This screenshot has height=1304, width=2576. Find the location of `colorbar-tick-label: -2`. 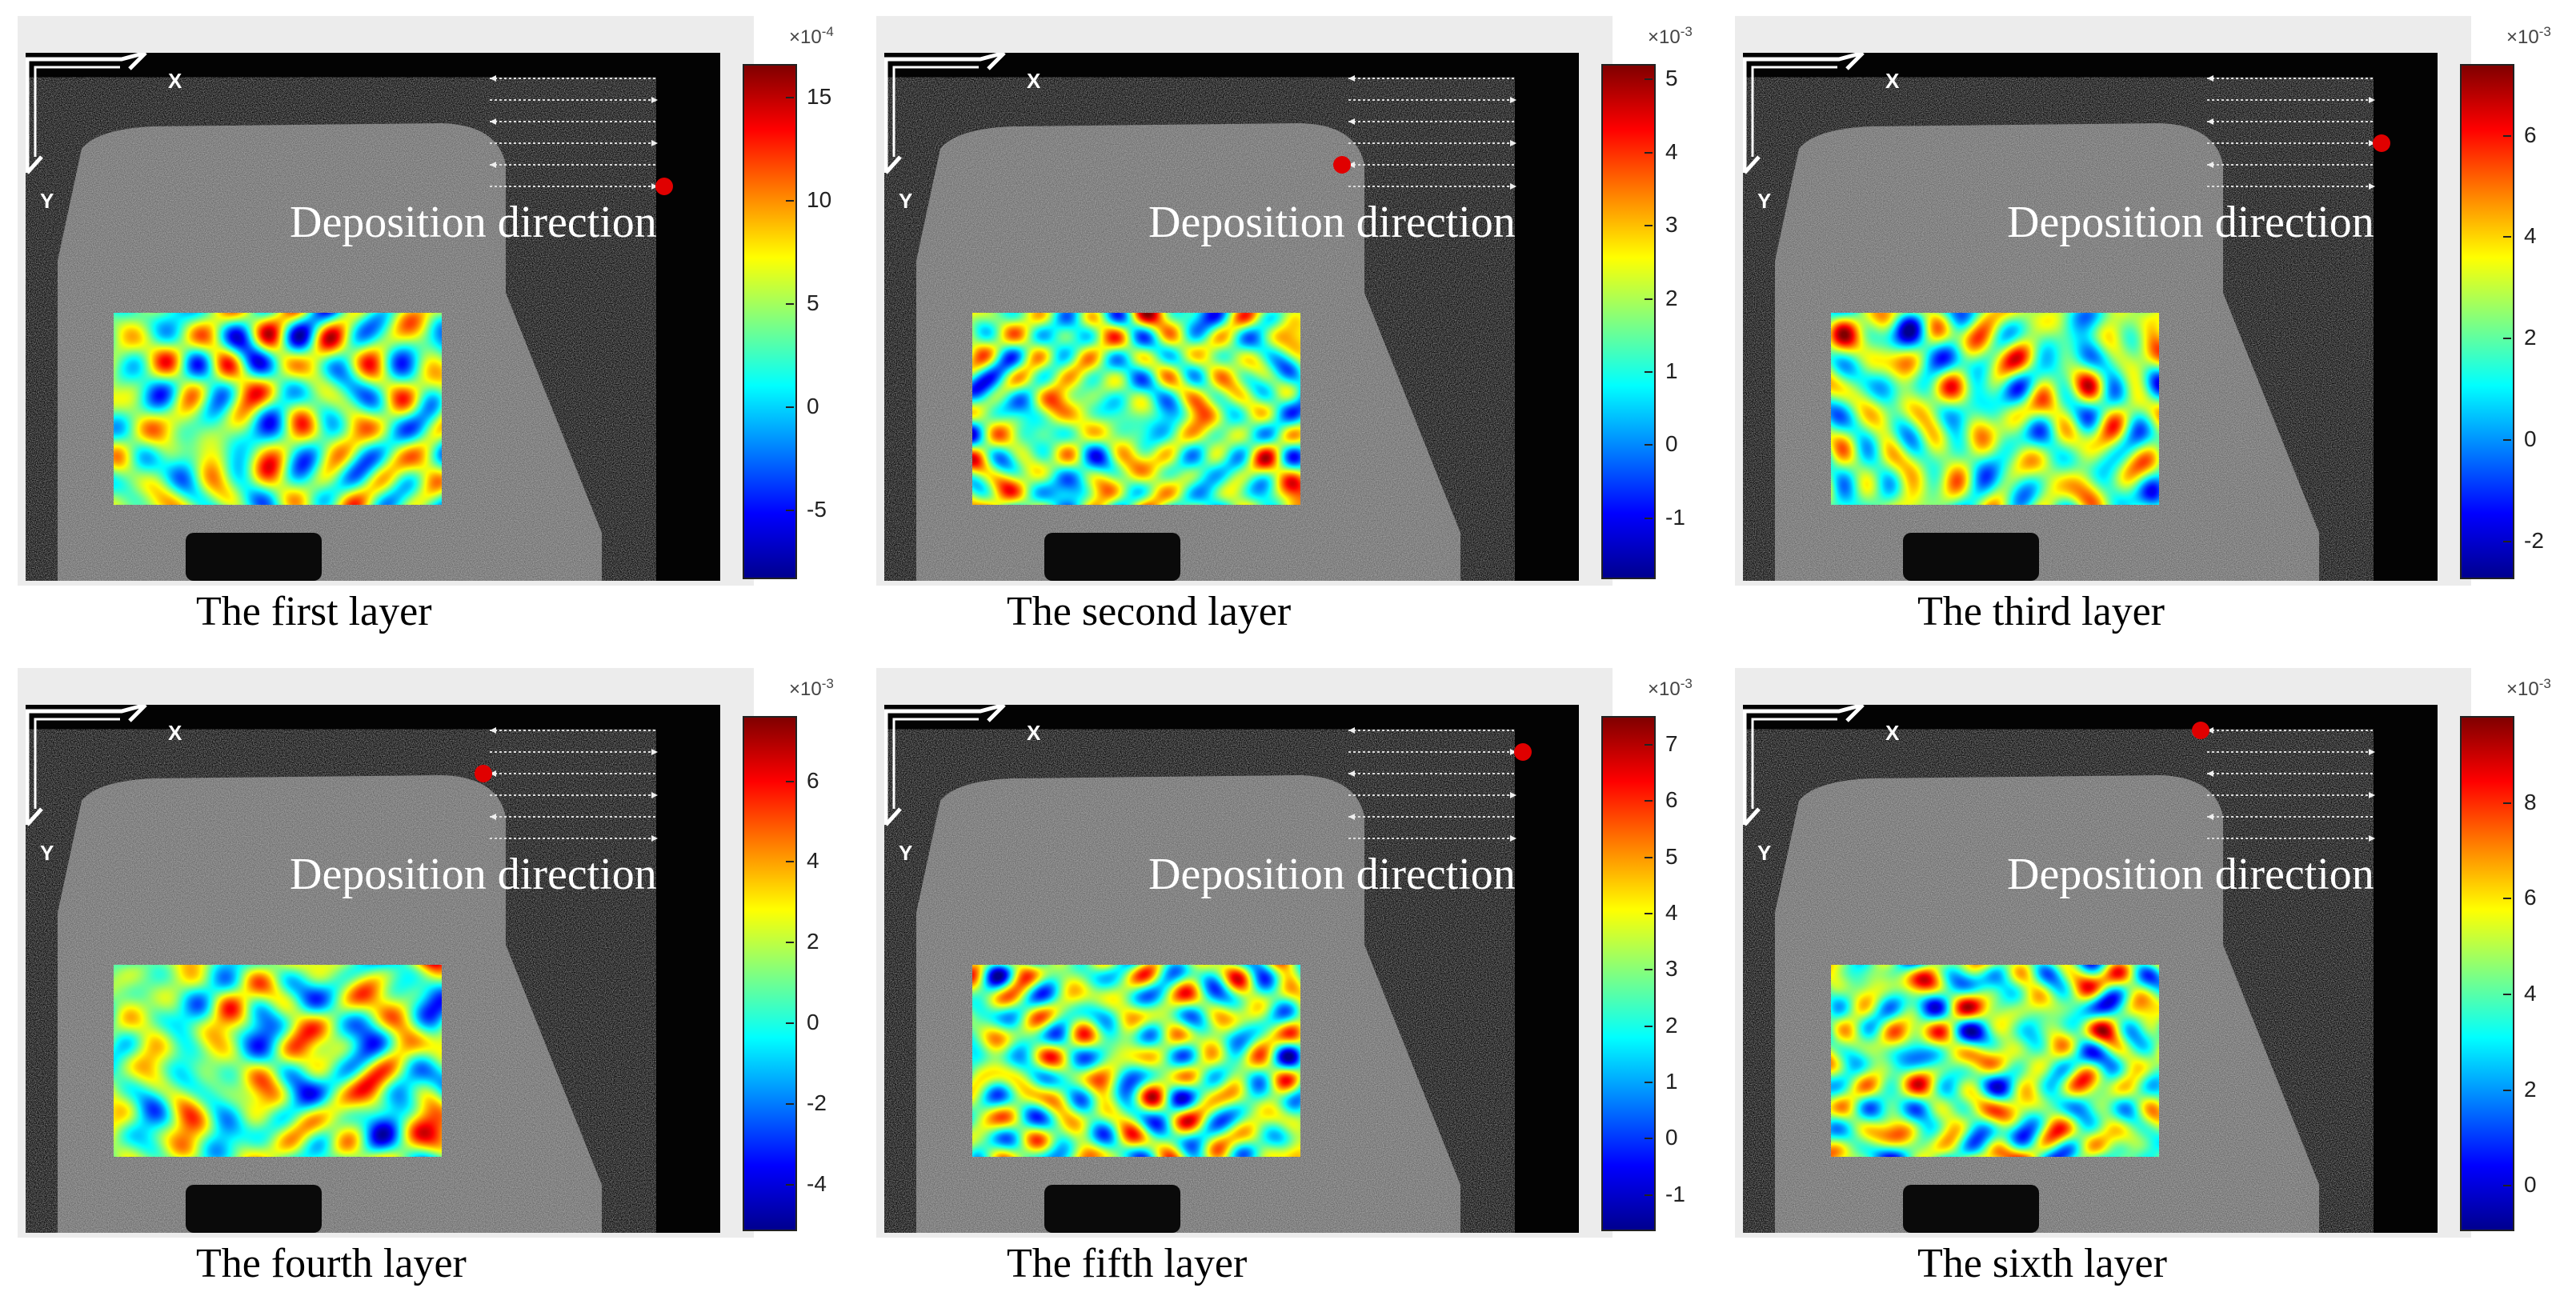

colorbar-tick-label: -2 is located at coordinates (2534, 540).